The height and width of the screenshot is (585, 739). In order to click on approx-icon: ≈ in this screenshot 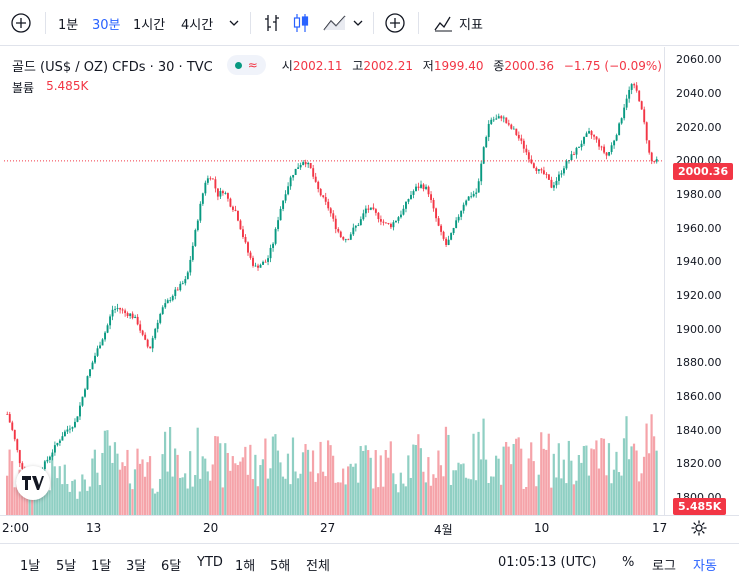, I will do `click(252, 65)`.